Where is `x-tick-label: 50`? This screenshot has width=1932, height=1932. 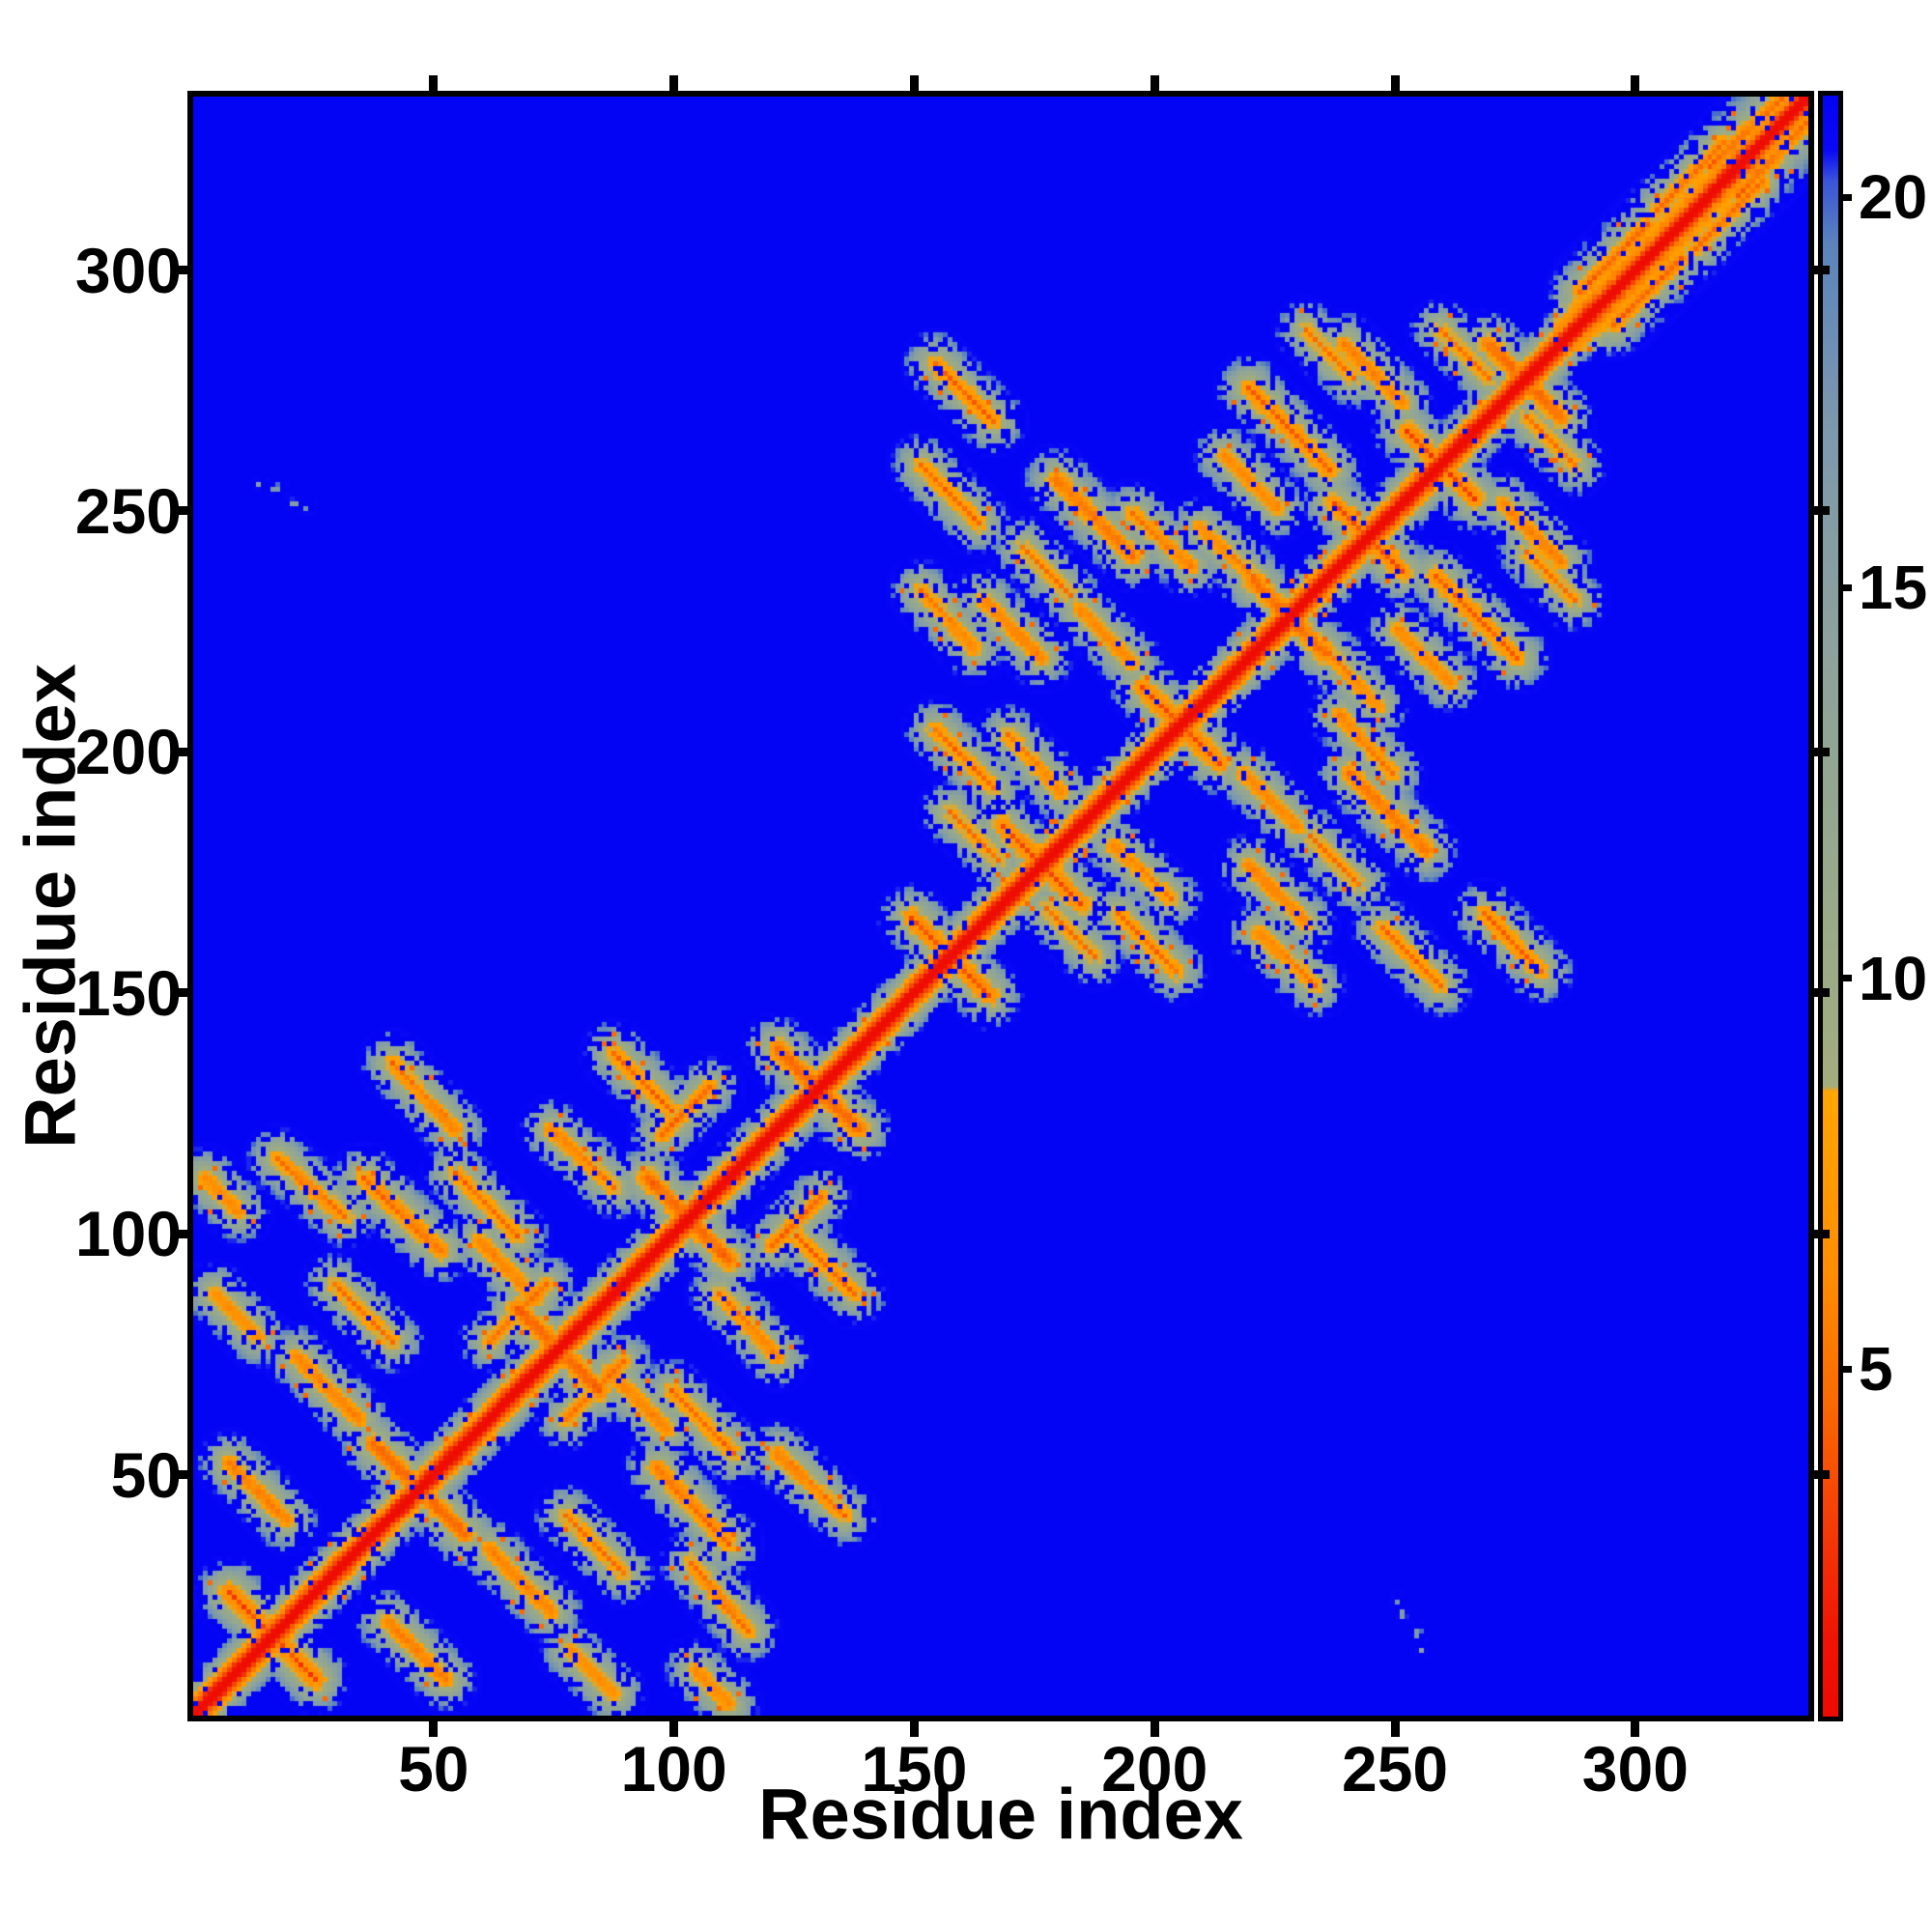 x-tick-label: 50 is located at coordinates (433, 1768).